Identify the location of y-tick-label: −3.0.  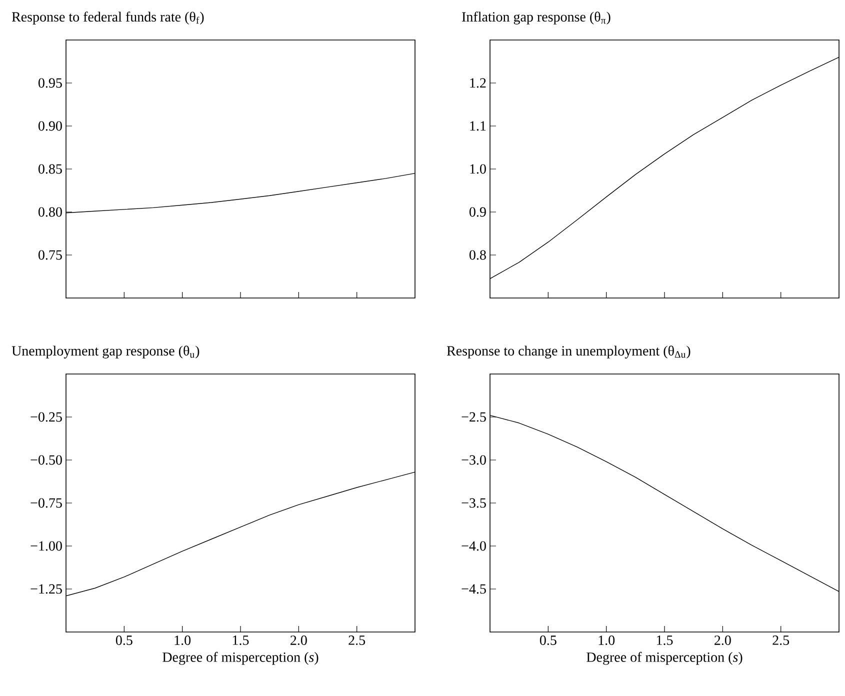
(474, 460).